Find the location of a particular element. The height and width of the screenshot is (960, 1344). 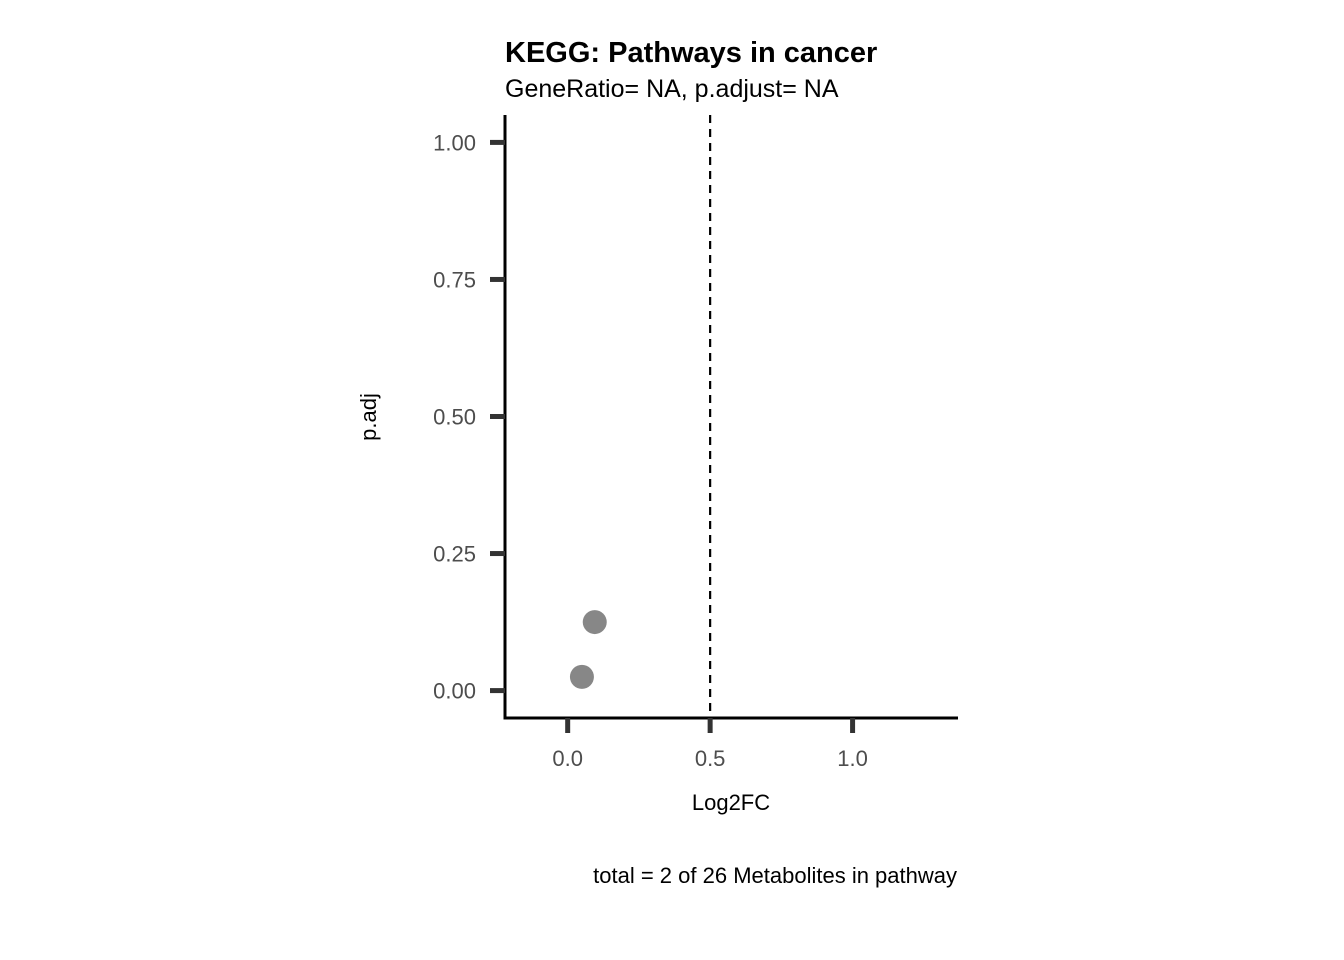

y-tick-label: 0.25 is located at coordinates (454, 554).